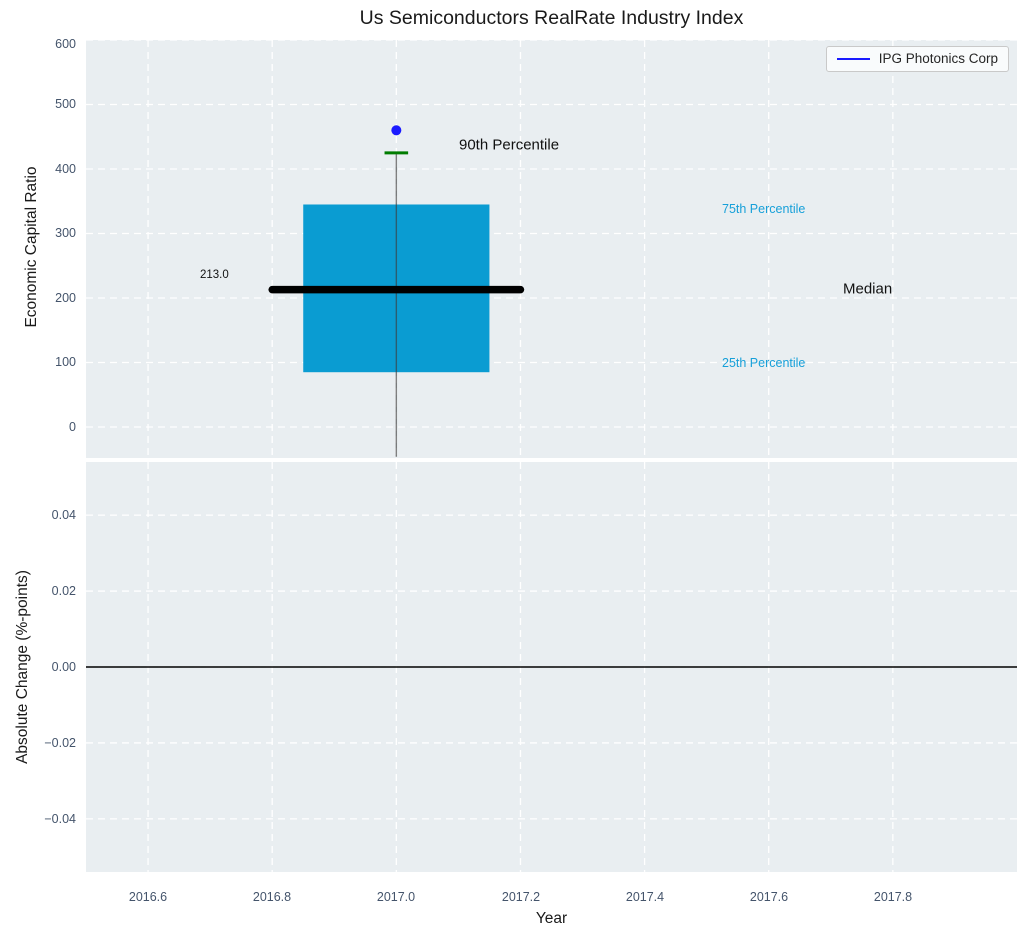  What do you see at coordinates (396, 897) in the screenshot?
I see `xtick-2017-0: 2017.0` at bounding box center [396, 897].